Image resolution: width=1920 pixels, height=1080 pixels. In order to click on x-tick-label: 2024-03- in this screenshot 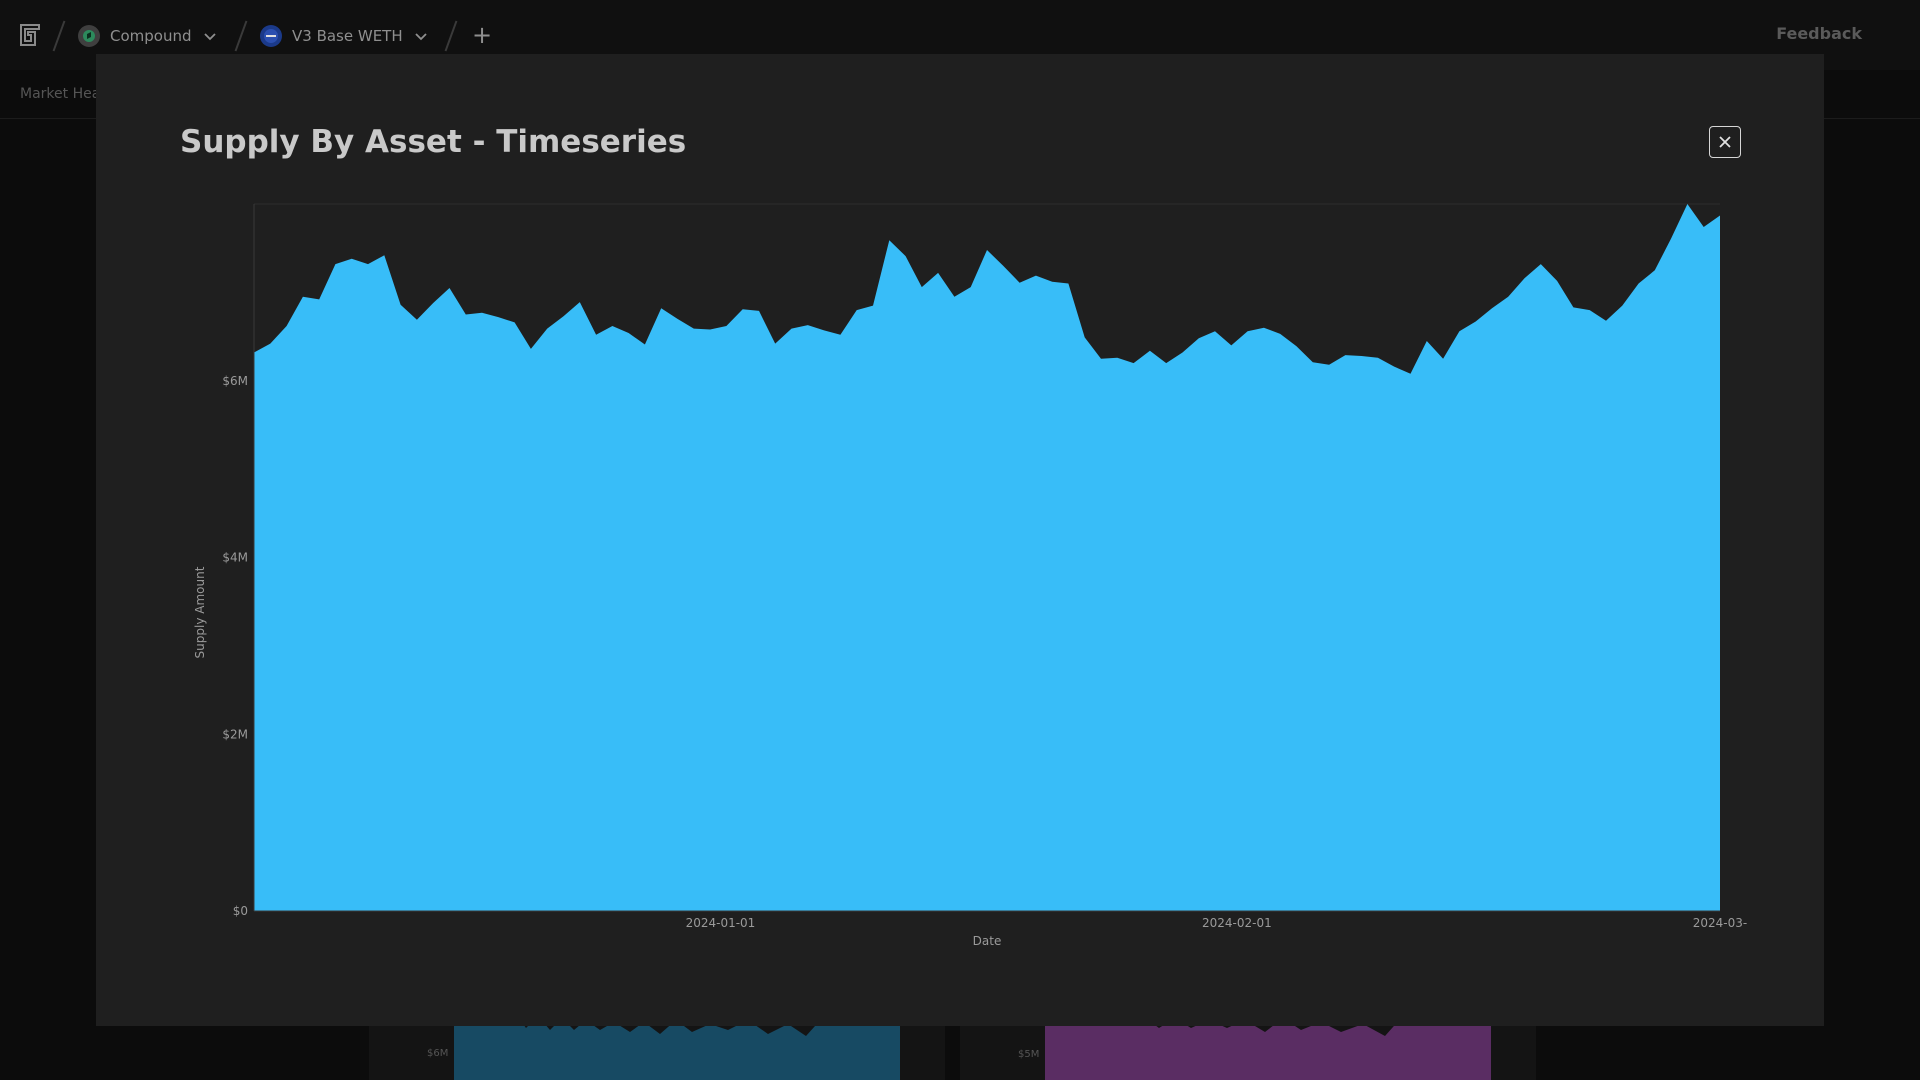, I will do `click(1720, 923)`.